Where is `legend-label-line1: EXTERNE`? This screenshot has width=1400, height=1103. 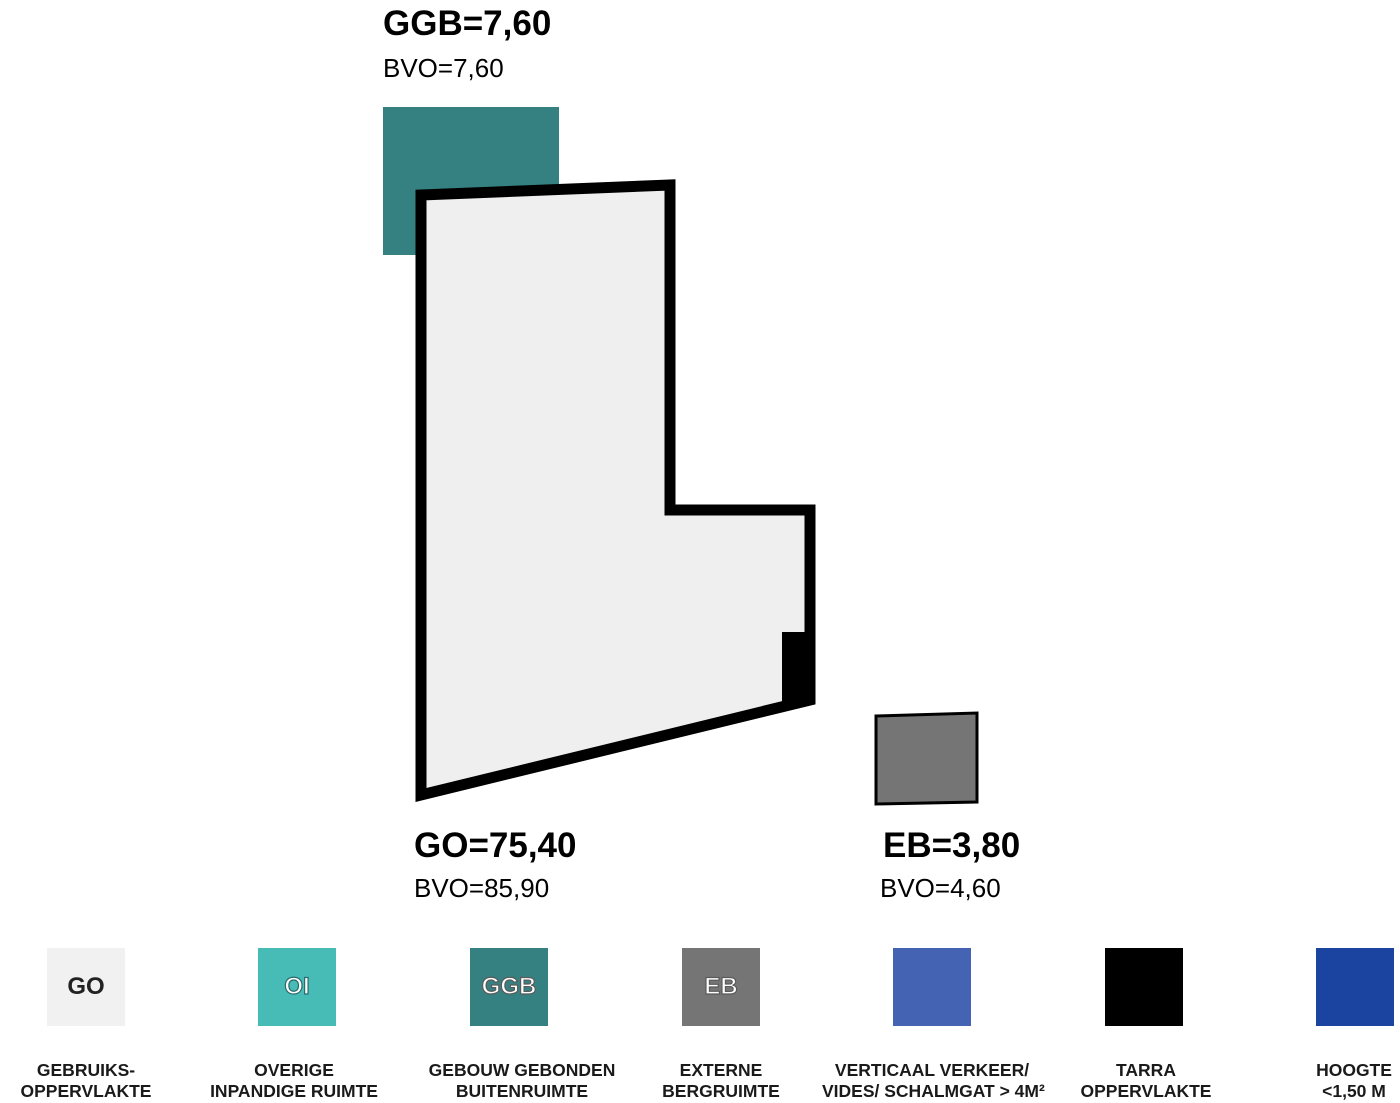 legend-label-line1: EXTERNE is located at coordinates (721, 1070).